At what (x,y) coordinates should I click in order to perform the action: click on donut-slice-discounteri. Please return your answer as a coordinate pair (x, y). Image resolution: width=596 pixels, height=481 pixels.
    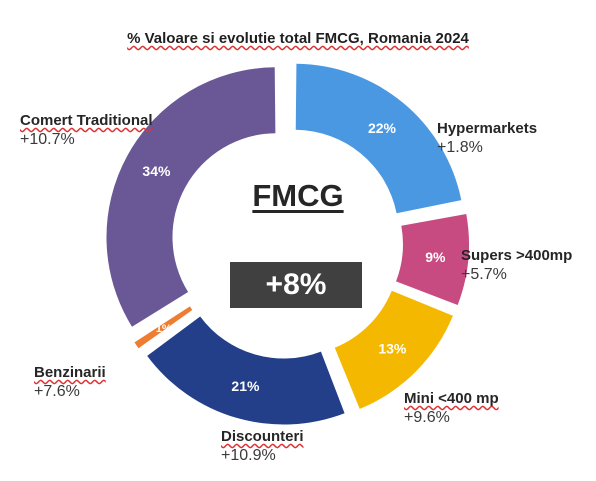
    Looking at the image, I should click on (246, 370).